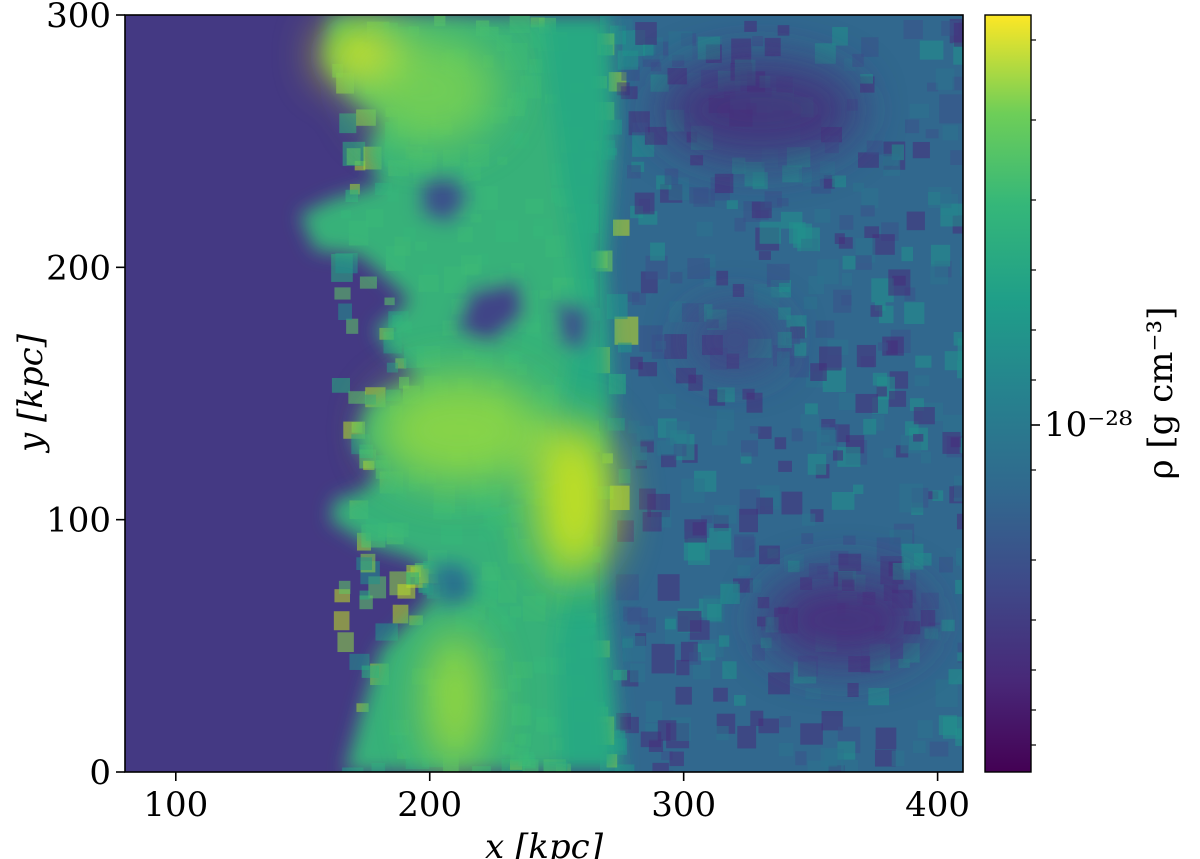  Describe the element at coordinates (1161, 393) in the screenshot. I see `colorbar-label: ρ [g cm⁻³]` at that location.